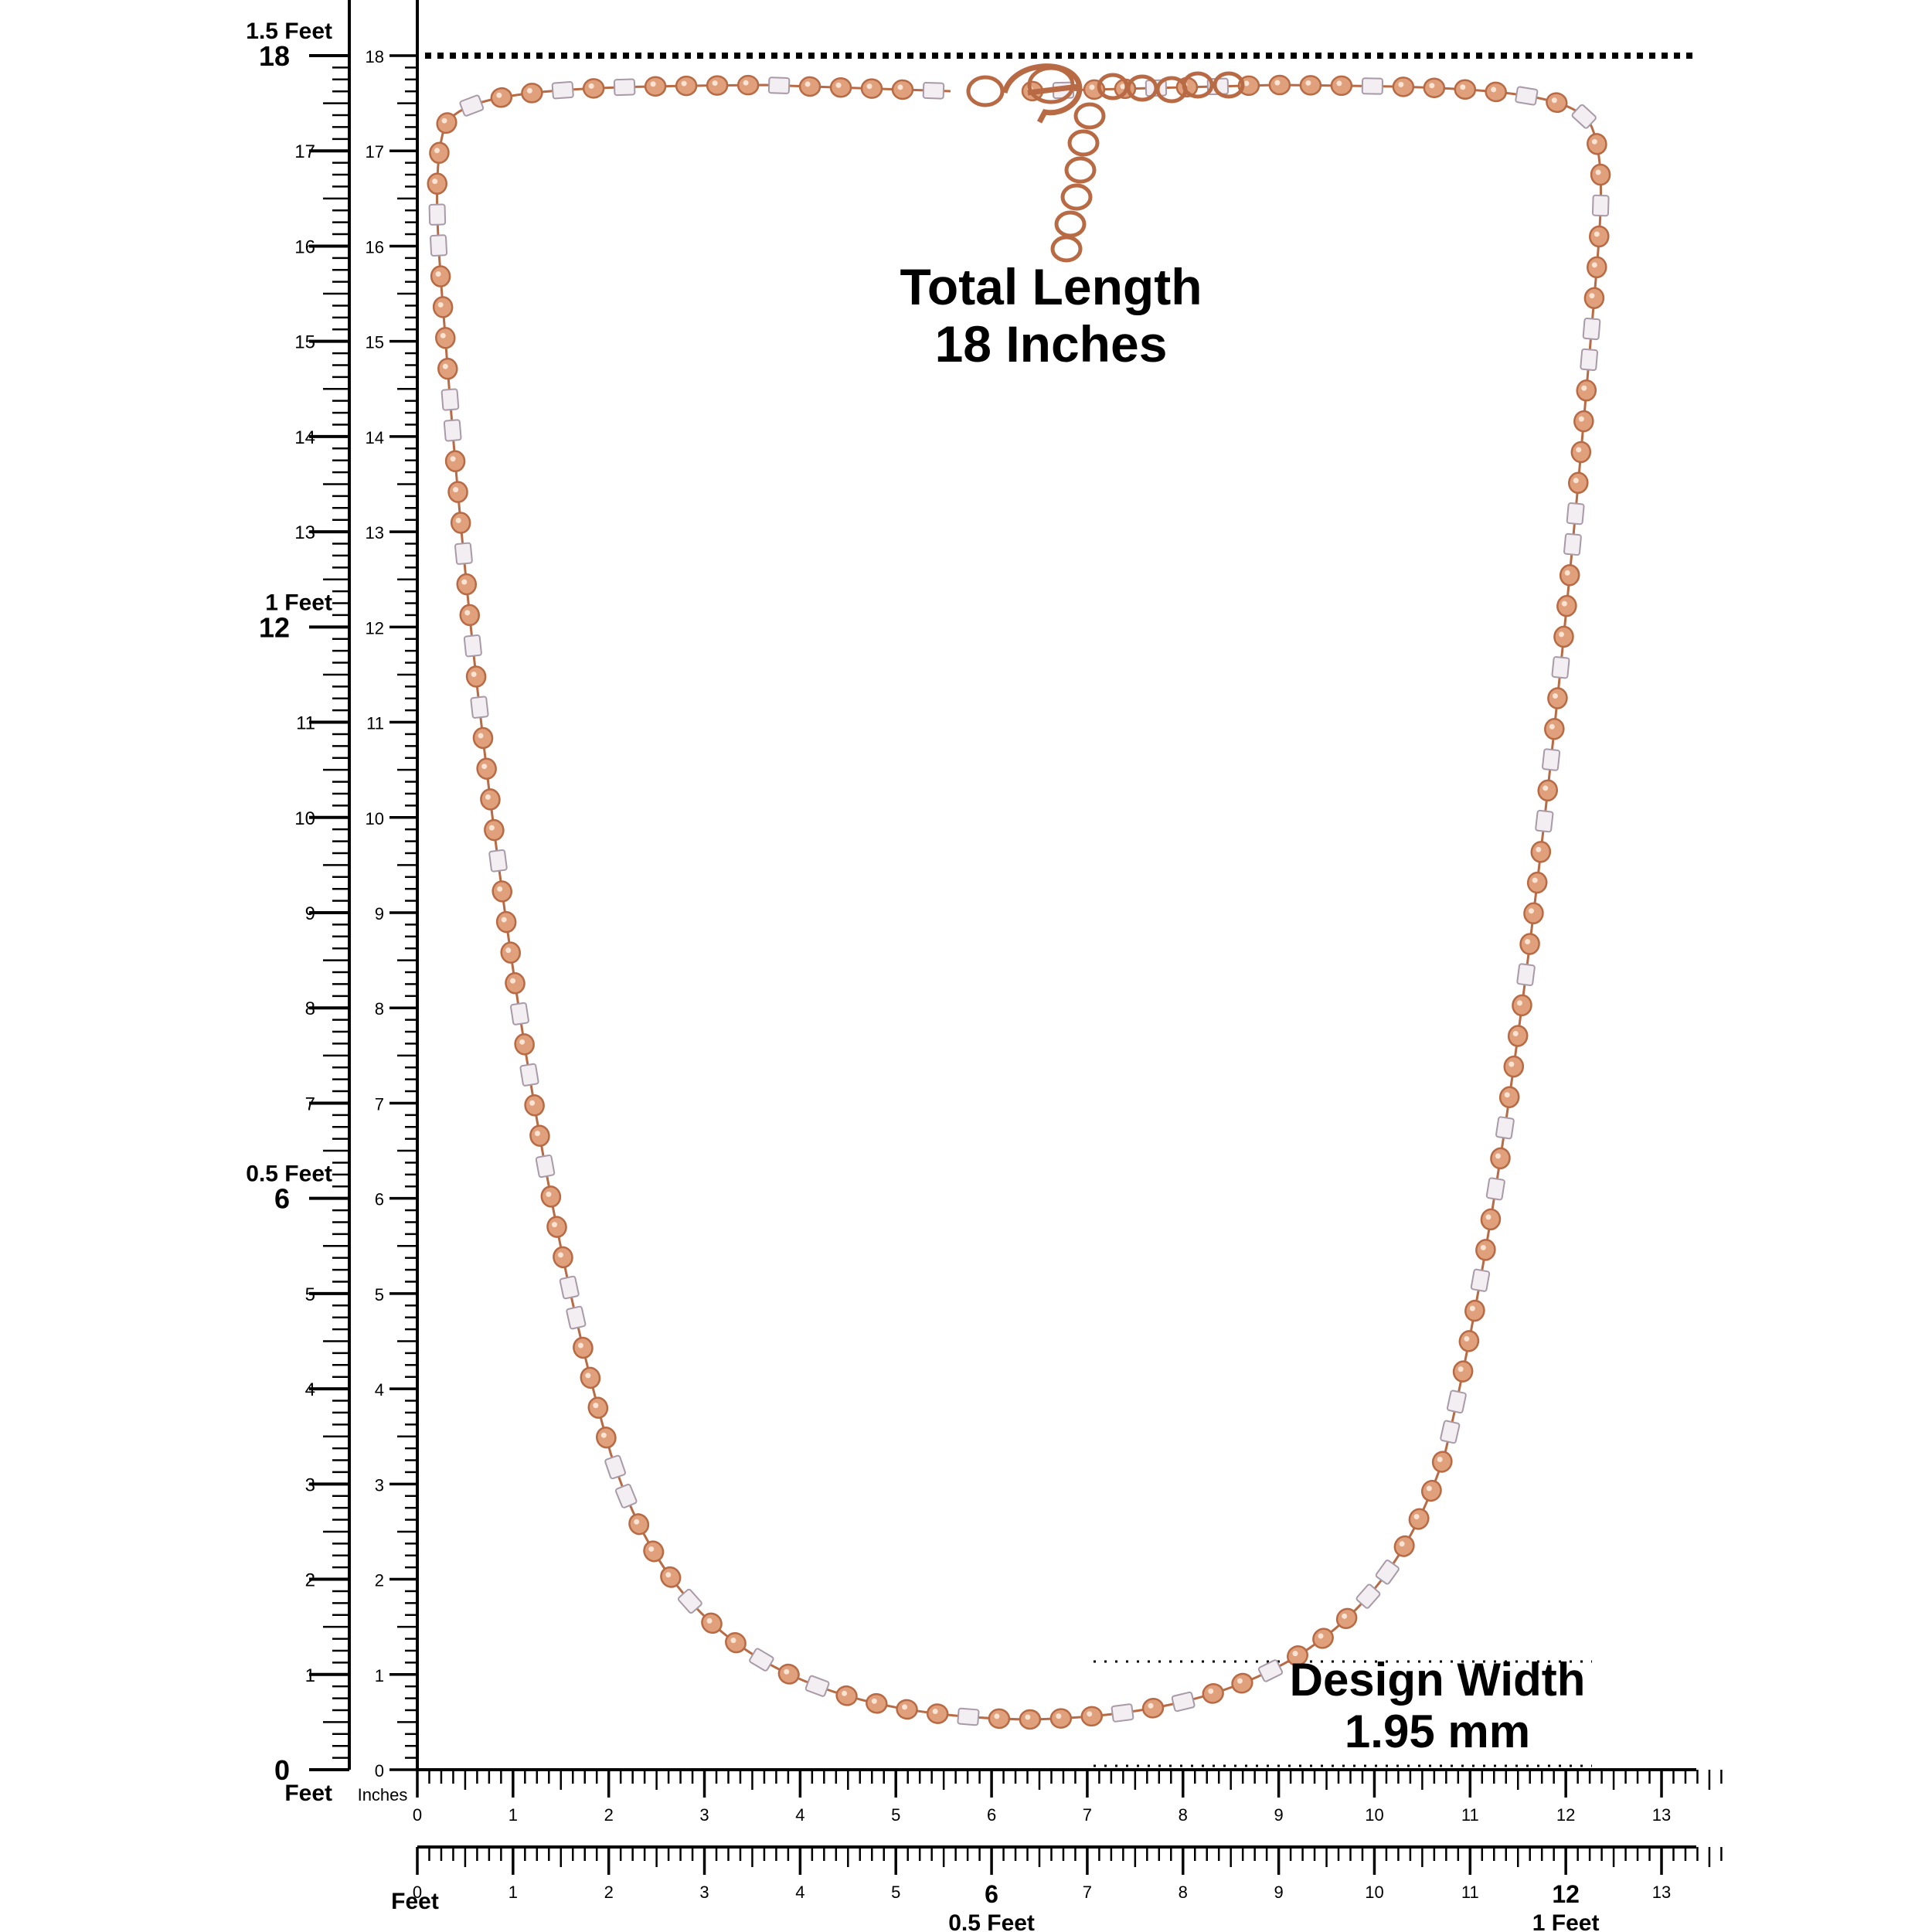 This screenshot has height=1932, width=1932. I want to click on top-h-ruler-label: 7, so click(1087, 1815).